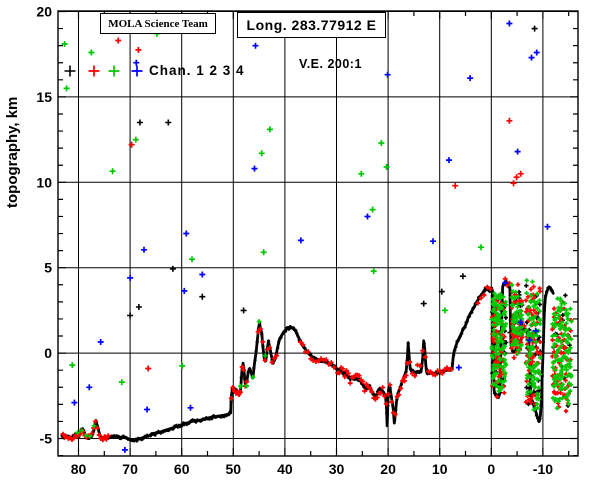 Image resolution: width=600 pixels, height=480 pixels. I want to click on longitude-label: Long. 283.77912 E, so click(311, 25).